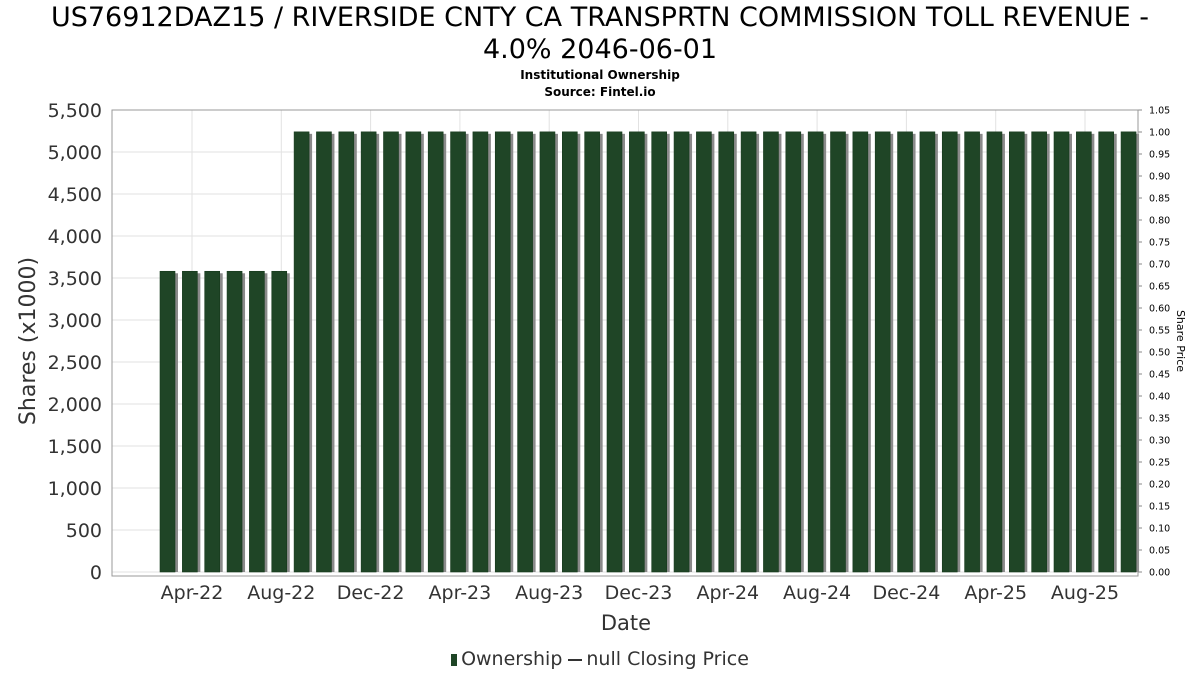 The width and height of the screenshot is (1200, 675). I want to click on y-tick-label: 500, so click(84, 531).